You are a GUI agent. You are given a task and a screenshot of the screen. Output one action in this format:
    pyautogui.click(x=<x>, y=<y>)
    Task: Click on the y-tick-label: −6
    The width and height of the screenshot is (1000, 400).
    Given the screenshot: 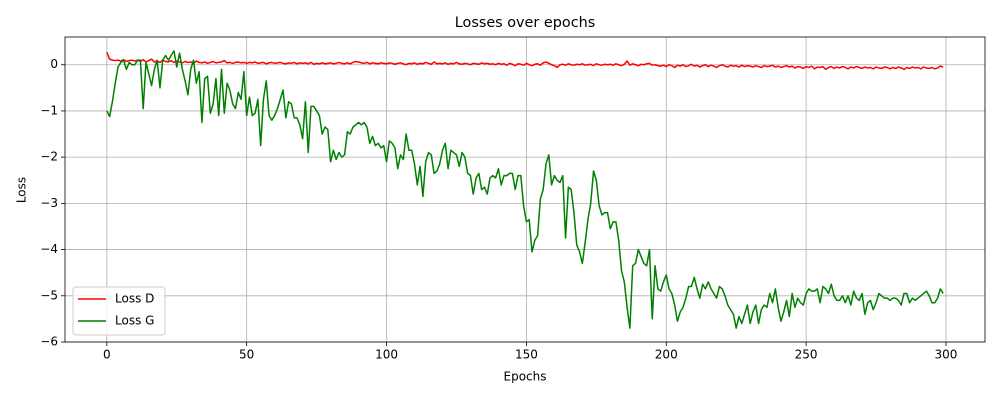 What is the action you would take?
    pyautogui.click(x=49, y=342)
    